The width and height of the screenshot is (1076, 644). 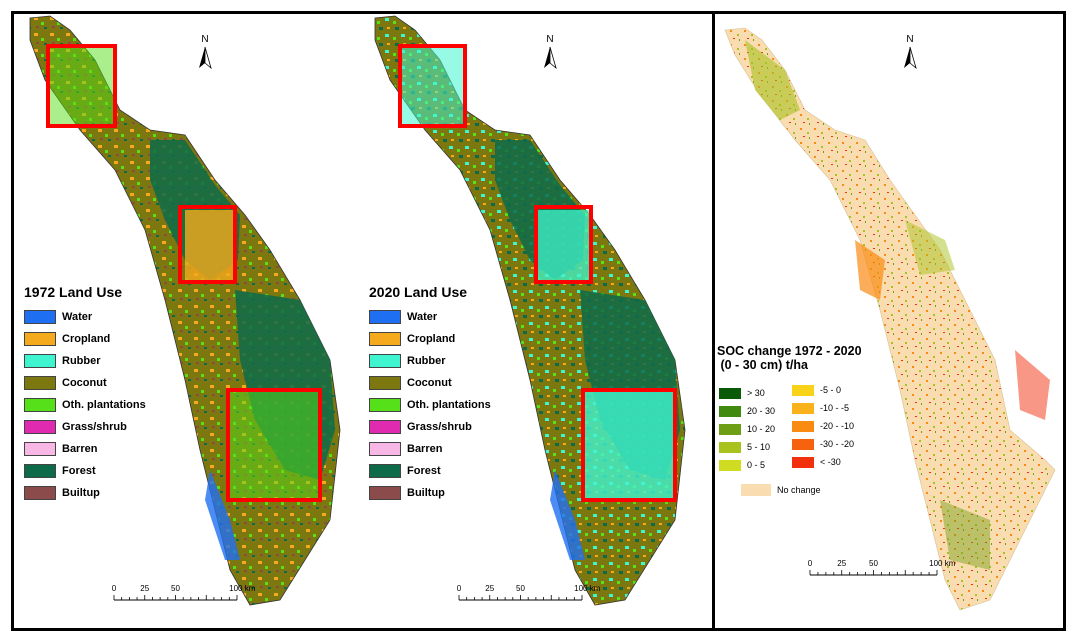 I want to click on legend-label: Barren, so click(x=80, y=449).